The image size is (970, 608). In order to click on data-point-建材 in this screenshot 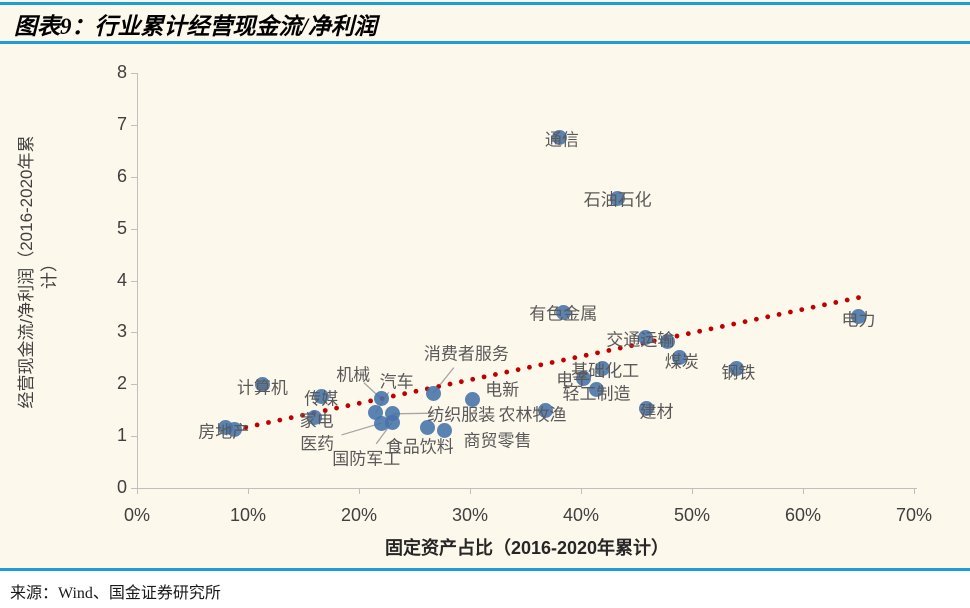, I will do `click(646, 408)`.